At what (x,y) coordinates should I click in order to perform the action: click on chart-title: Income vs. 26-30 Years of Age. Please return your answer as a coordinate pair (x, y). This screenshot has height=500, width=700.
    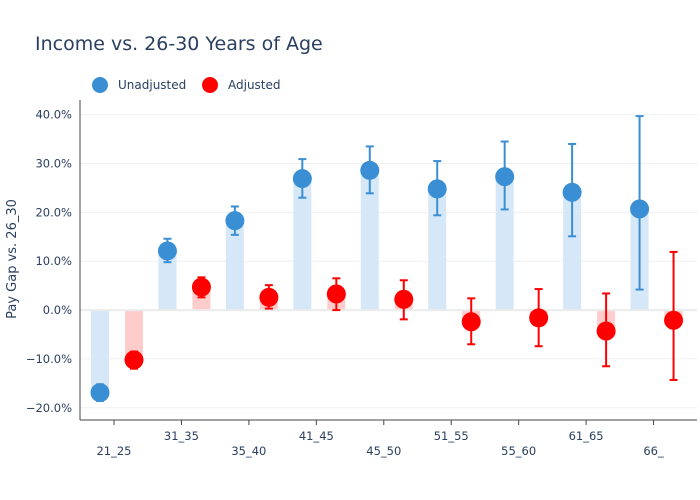
    Looking at the image, I should click on (179, 44).